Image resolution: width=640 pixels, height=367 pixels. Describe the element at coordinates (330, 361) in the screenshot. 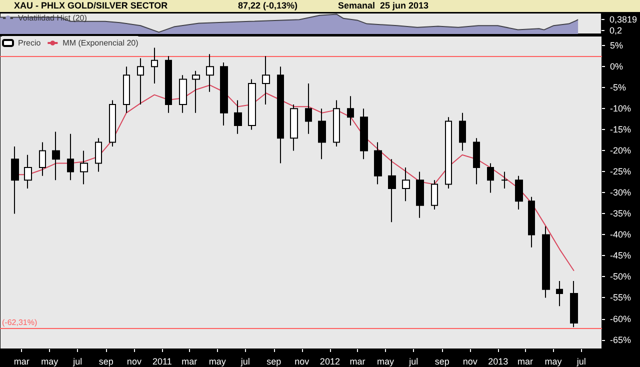

I see `x-tick-label: 2012` at that location.